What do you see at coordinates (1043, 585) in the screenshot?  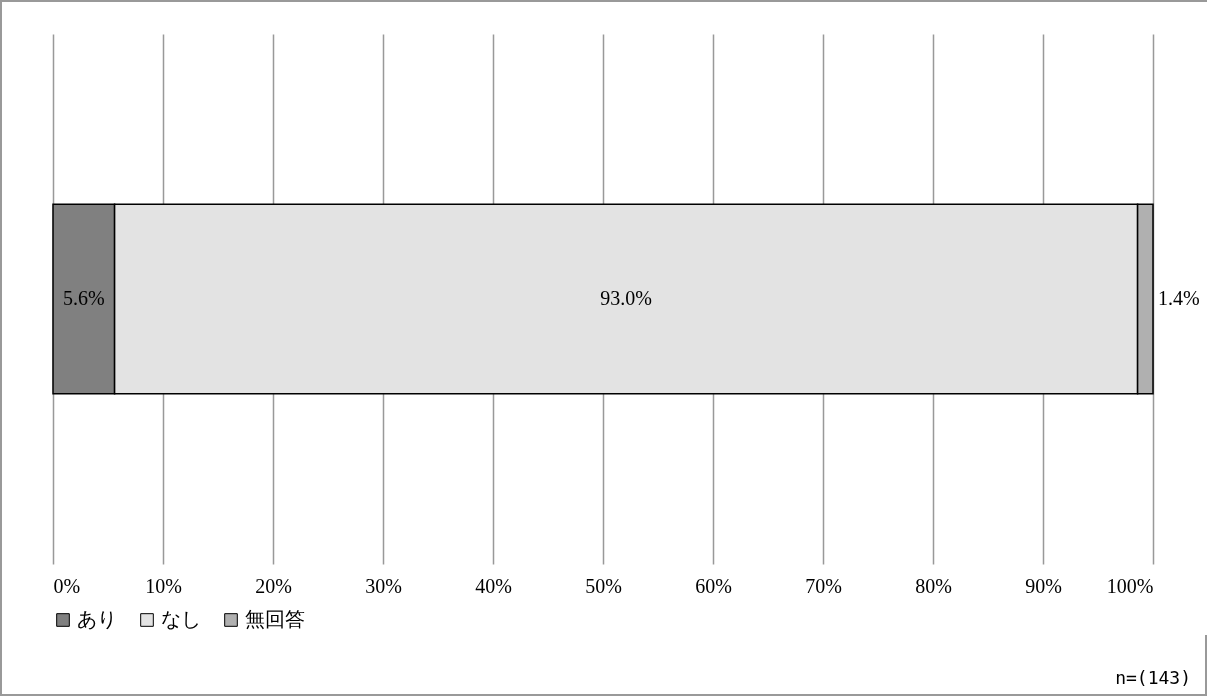 I see `x-tick-label: 90%` at bounding box center [1043, 585].